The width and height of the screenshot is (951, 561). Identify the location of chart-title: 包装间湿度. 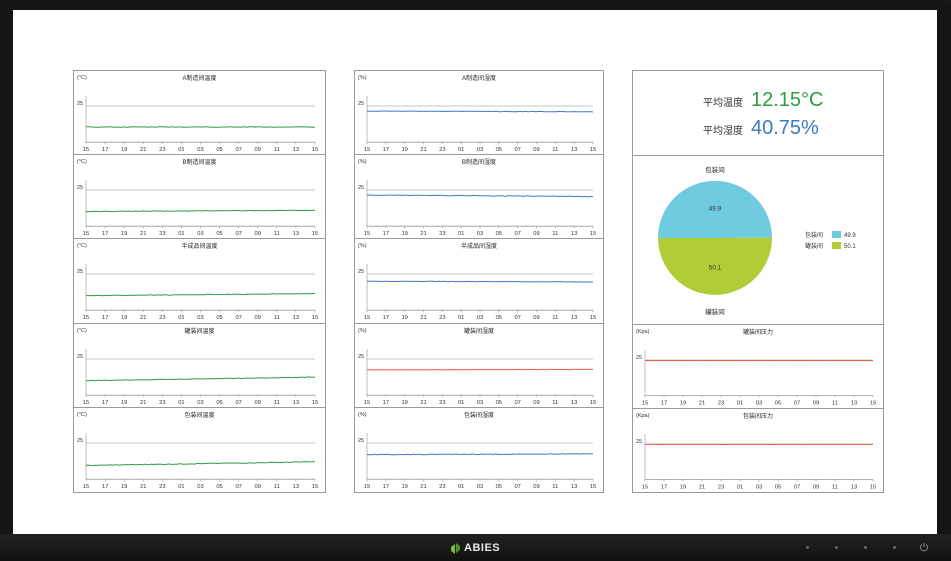
(479, 415).